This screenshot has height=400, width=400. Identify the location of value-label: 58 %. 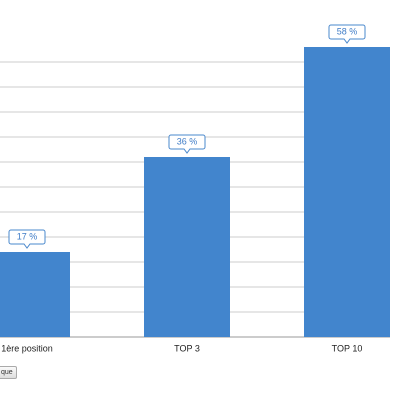
(347, 31).